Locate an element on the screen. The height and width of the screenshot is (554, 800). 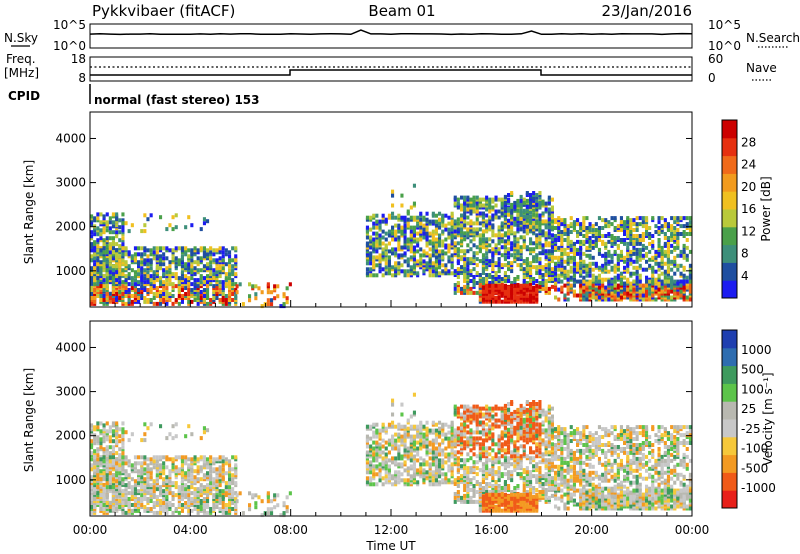
date-title: 23/Jan/2016 is located at coordinates (647, 11).